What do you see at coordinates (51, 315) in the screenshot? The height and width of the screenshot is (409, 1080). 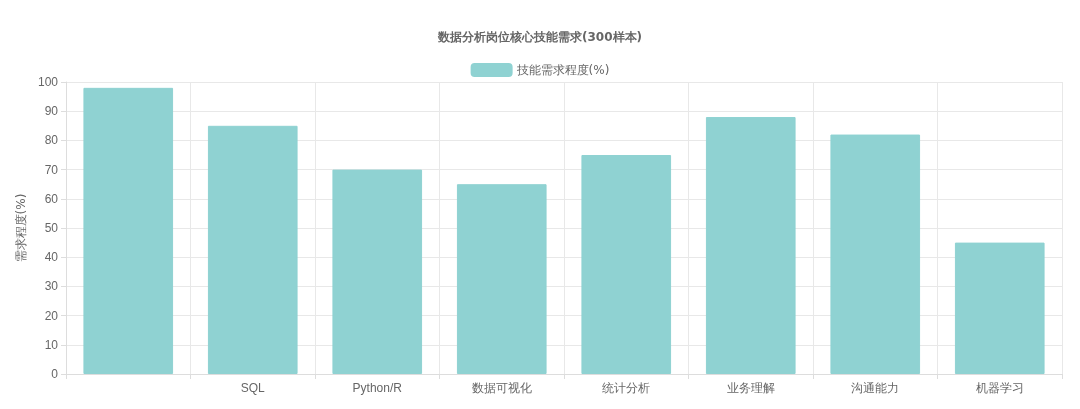 I see `y-tick-label: 20` at bounding box center [51, 315].